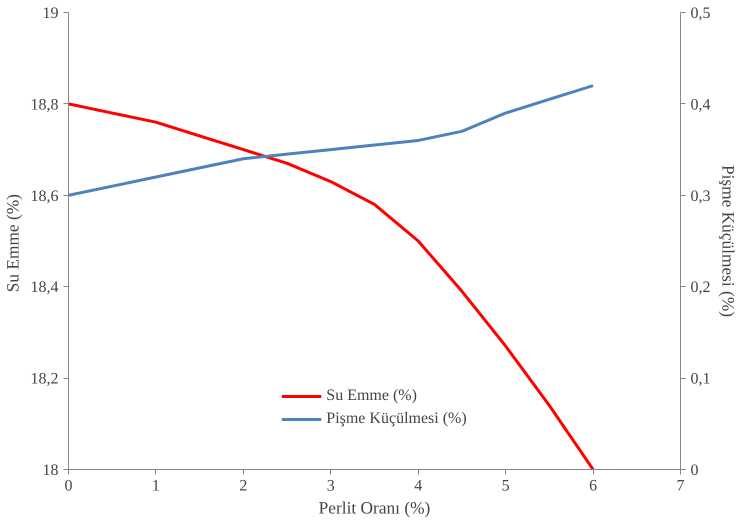 The height and width of the screenshot is (520, 740). Describe the element at coordinates (13, 243) in the screenshot. I see `y-axis-title: Su Emme (%)` at that location.